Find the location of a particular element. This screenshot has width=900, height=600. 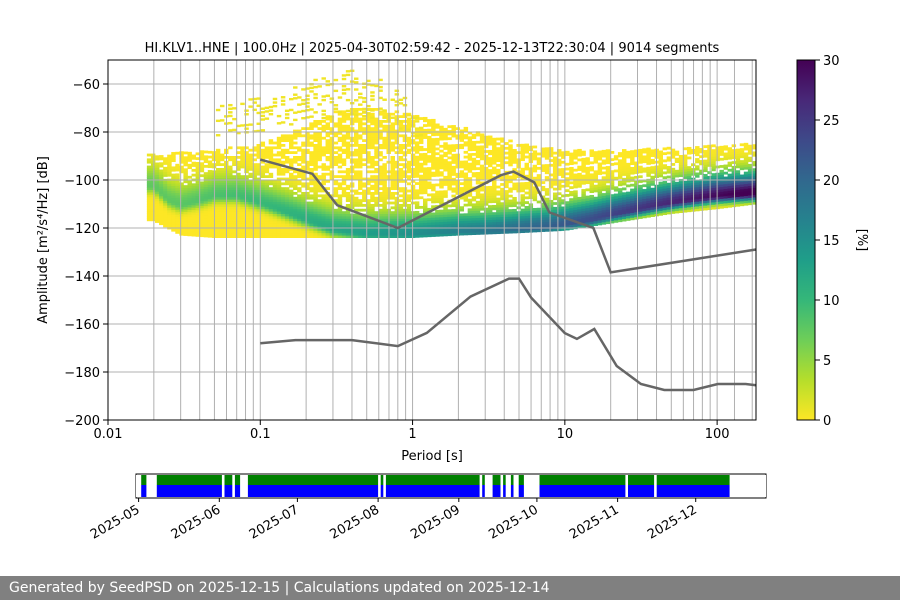

x-tick-label: 0.1 is located at coordinates (260, 434).